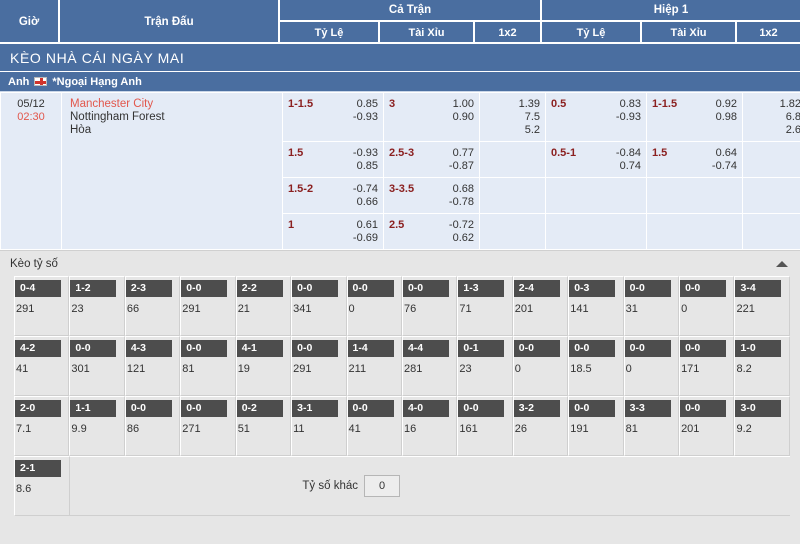  What do you see at coordinates (382, 486) in the screenshot?
I see `other-score-value: 0` at bounding box center [382, 486].